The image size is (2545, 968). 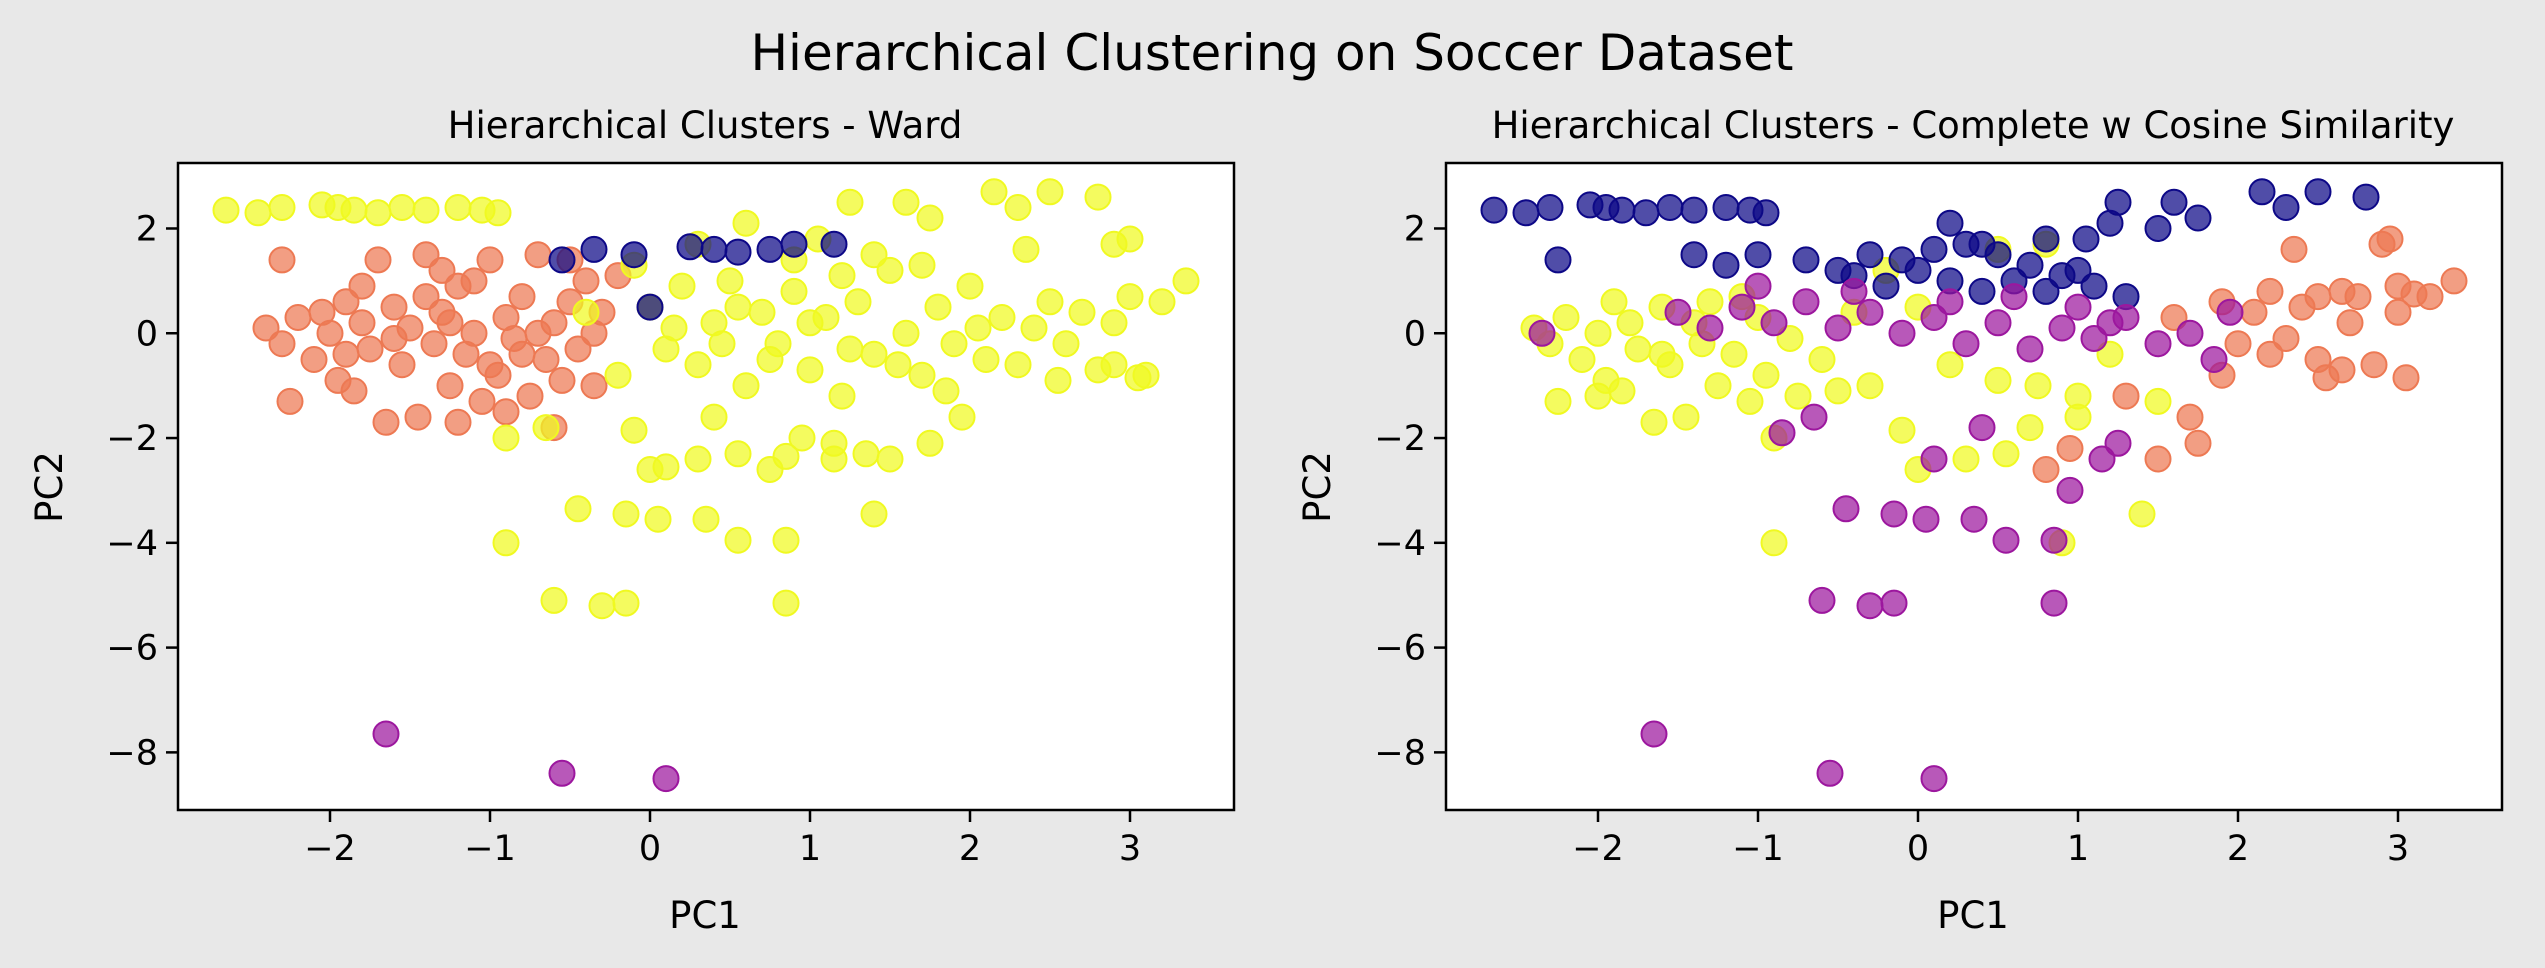 What do you see at coordinates (722, 839) in the screenshot?
I see `chart-ward-x-axis: −2 −1 0 1 2 3` at bounding box center [722, 839].